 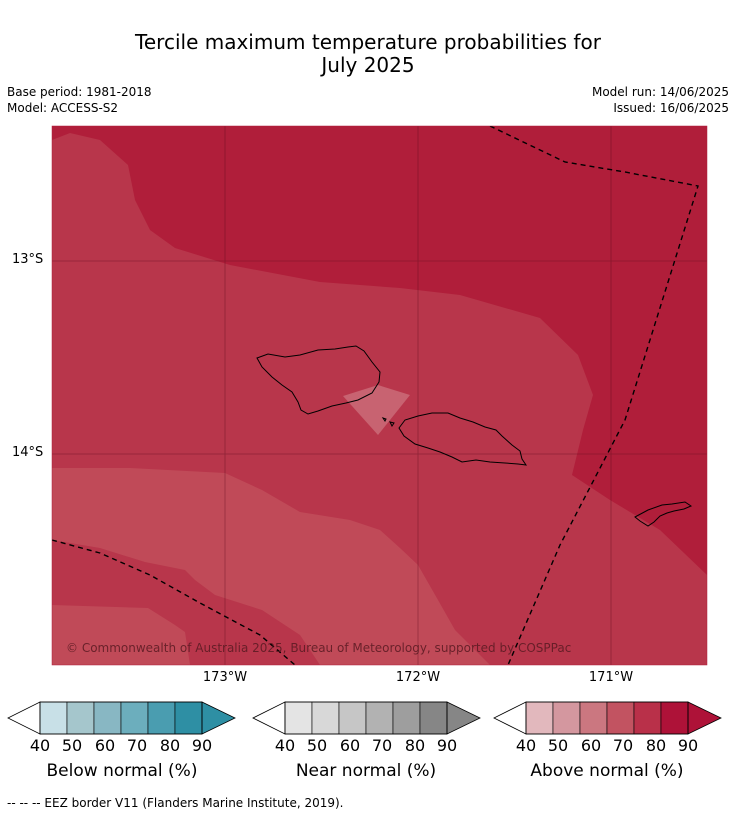 I want to click on colorbar-above-normal, so click(x=607, y=718).